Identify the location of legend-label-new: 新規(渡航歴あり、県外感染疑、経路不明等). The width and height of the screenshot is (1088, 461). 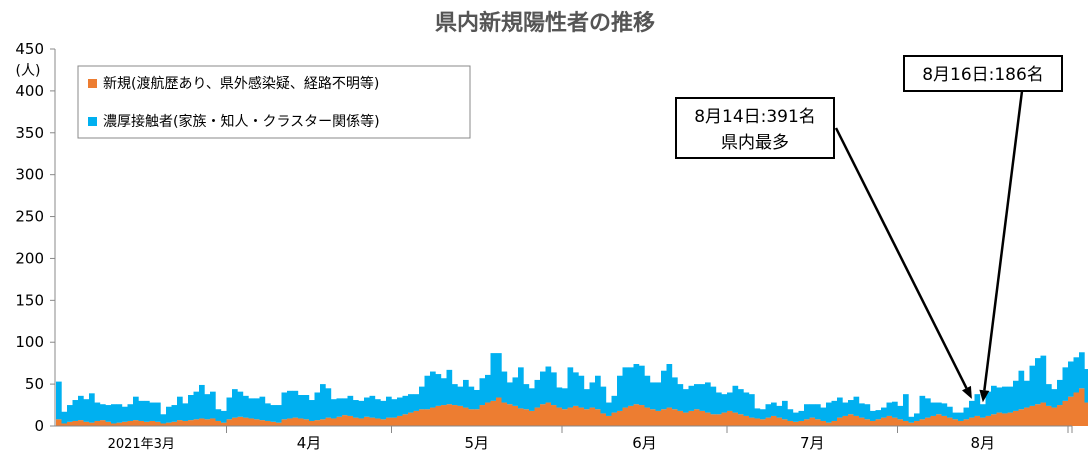
(241, 83).